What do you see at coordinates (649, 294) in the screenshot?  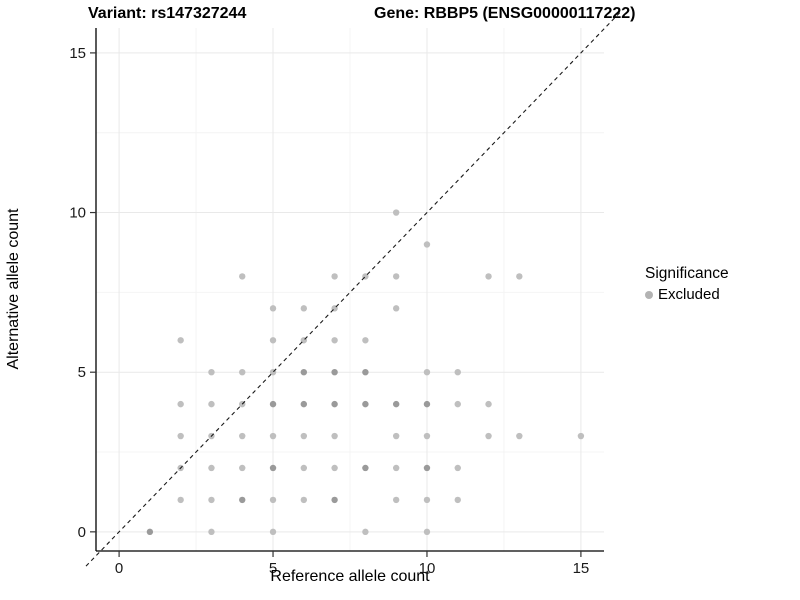 I see `legend-point-swatch` at bounding box center [649, 294].